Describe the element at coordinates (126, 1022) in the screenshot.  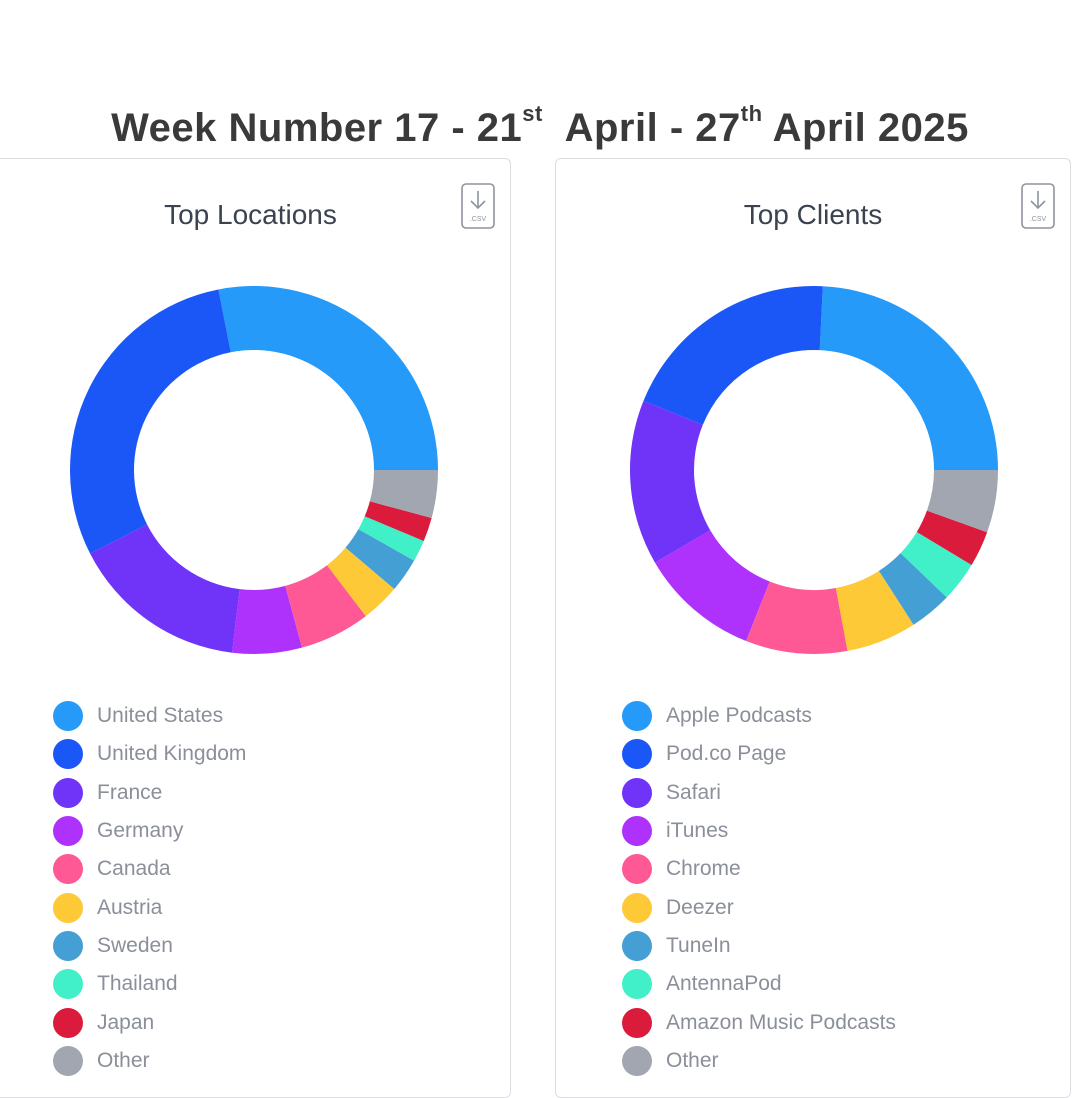
I see `legend-label: Japan` at that location.